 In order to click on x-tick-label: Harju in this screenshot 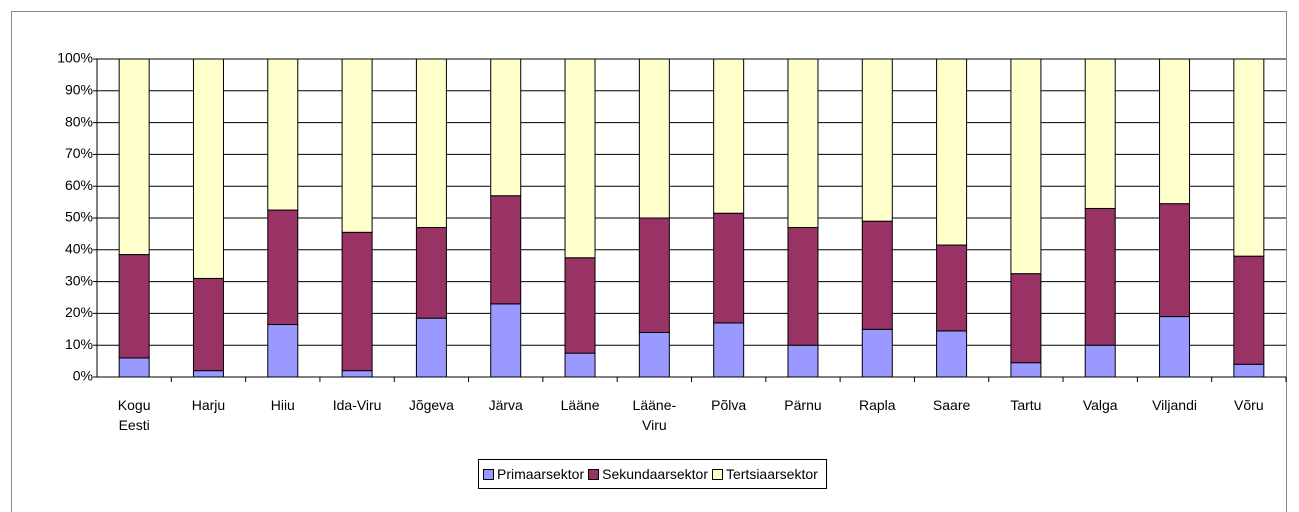, I will do `click(208, 405)`.